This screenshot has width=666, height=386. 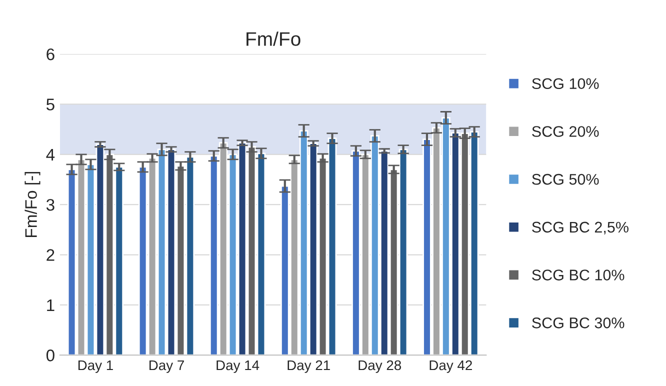 What do you see at coordinates (238, 366) in the screenshot?
I see `x-tick-label: Day 14` at bounding box center [238, 366].